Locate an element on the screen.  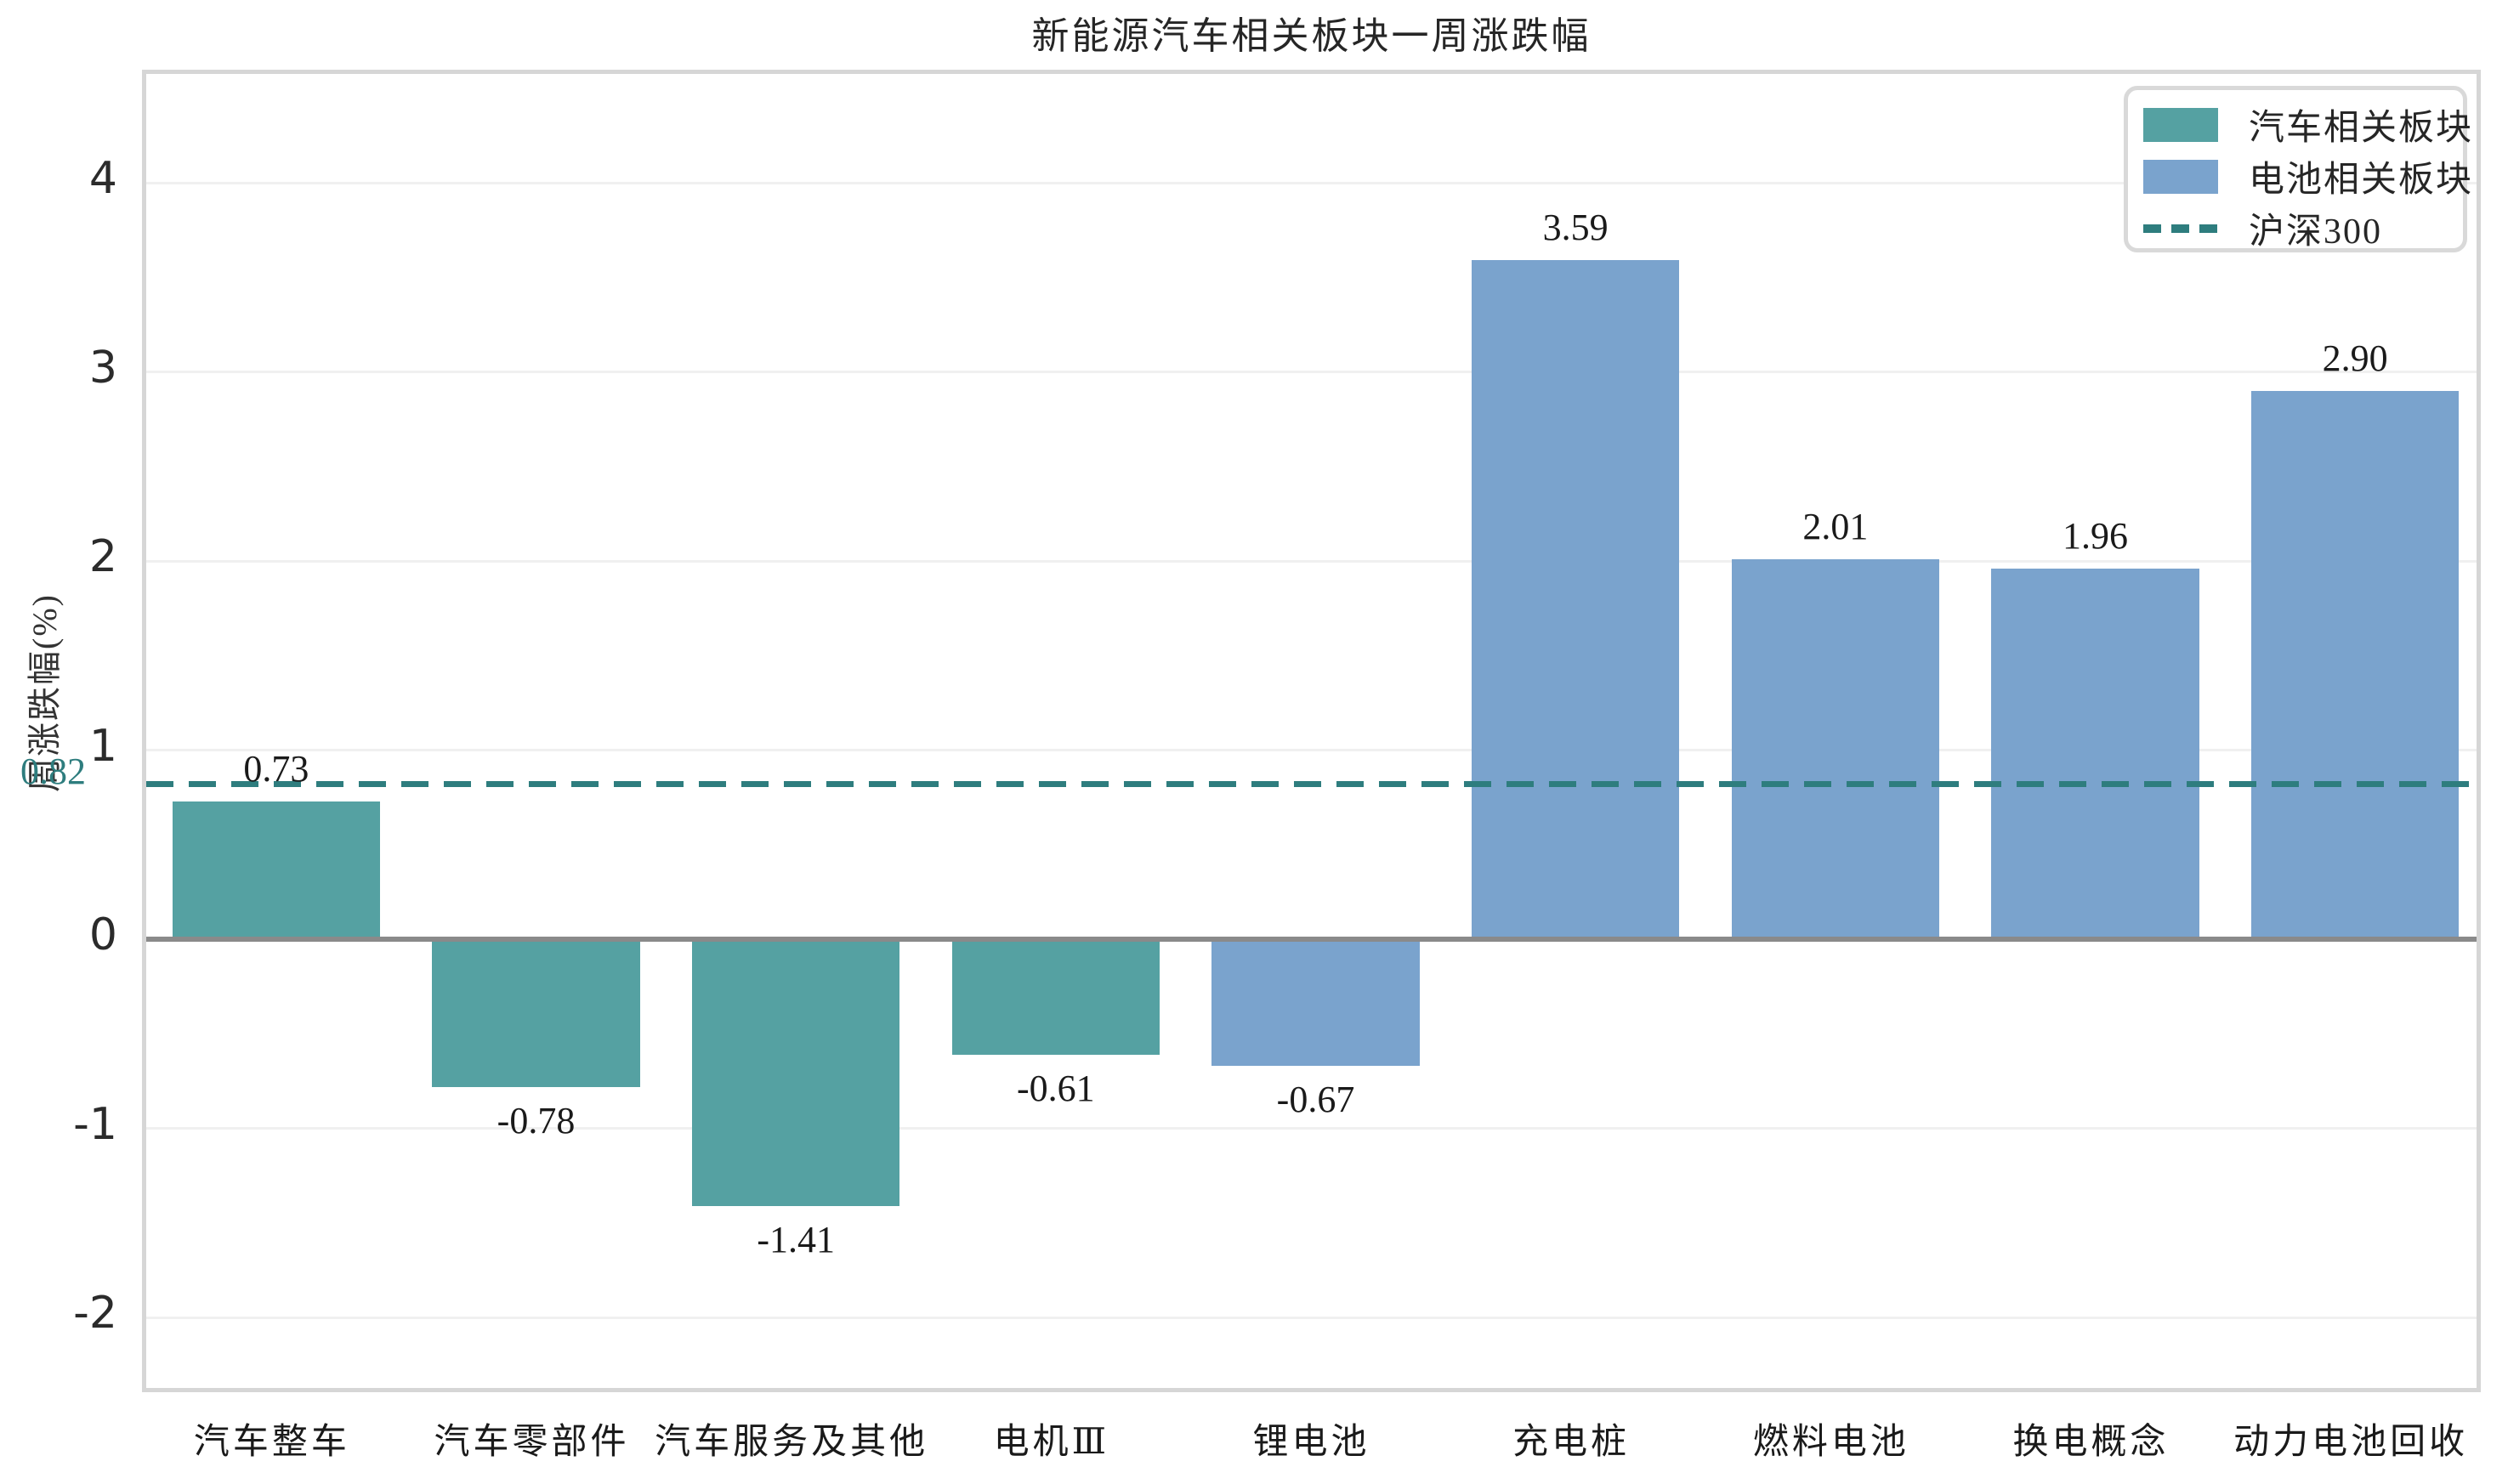
bar-汽车整车 is located at coordinates (276, 870).